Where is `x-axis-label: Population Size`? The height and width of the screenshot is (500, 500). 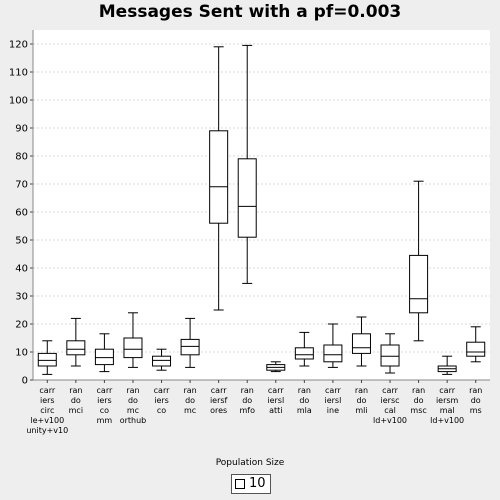 x-axis-label: Population Size is located at coordinates (250, 463).